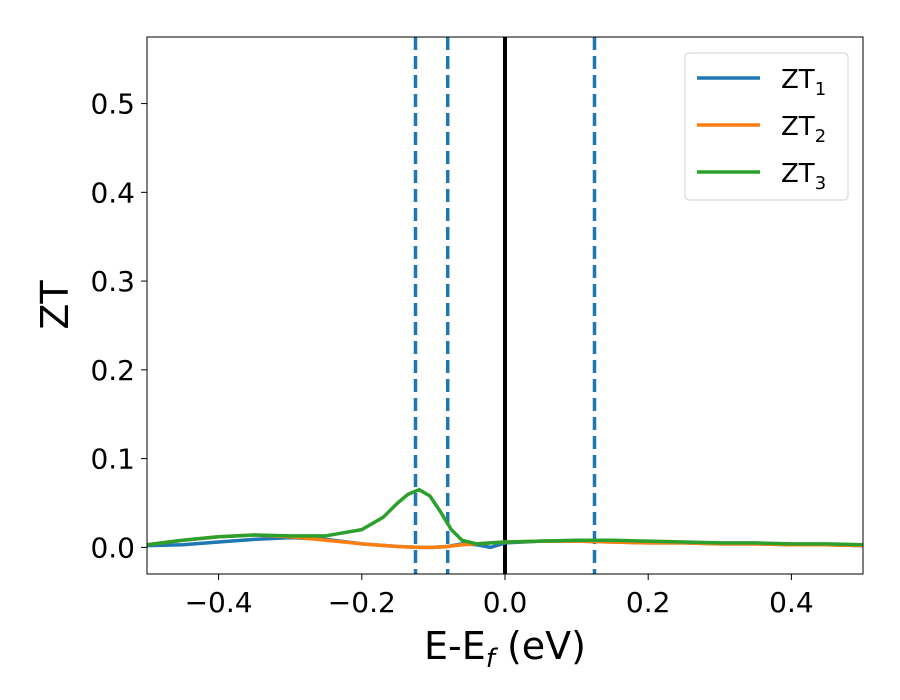 The image size is (900, 700). Describe the element at coordinates (219, 602) in the screenshot. I see `x-tick-label-0: −0.4` at that location.